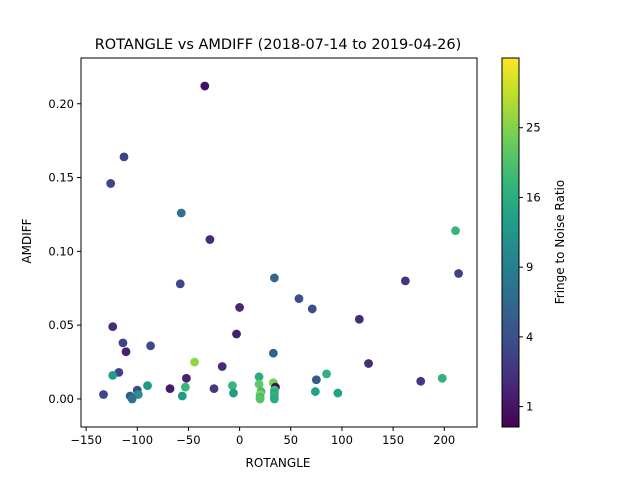  What do you see at coordinates (188, 440) in the screenshot?
I see `x-tick-label: −50` at bounding box center [188, 440].